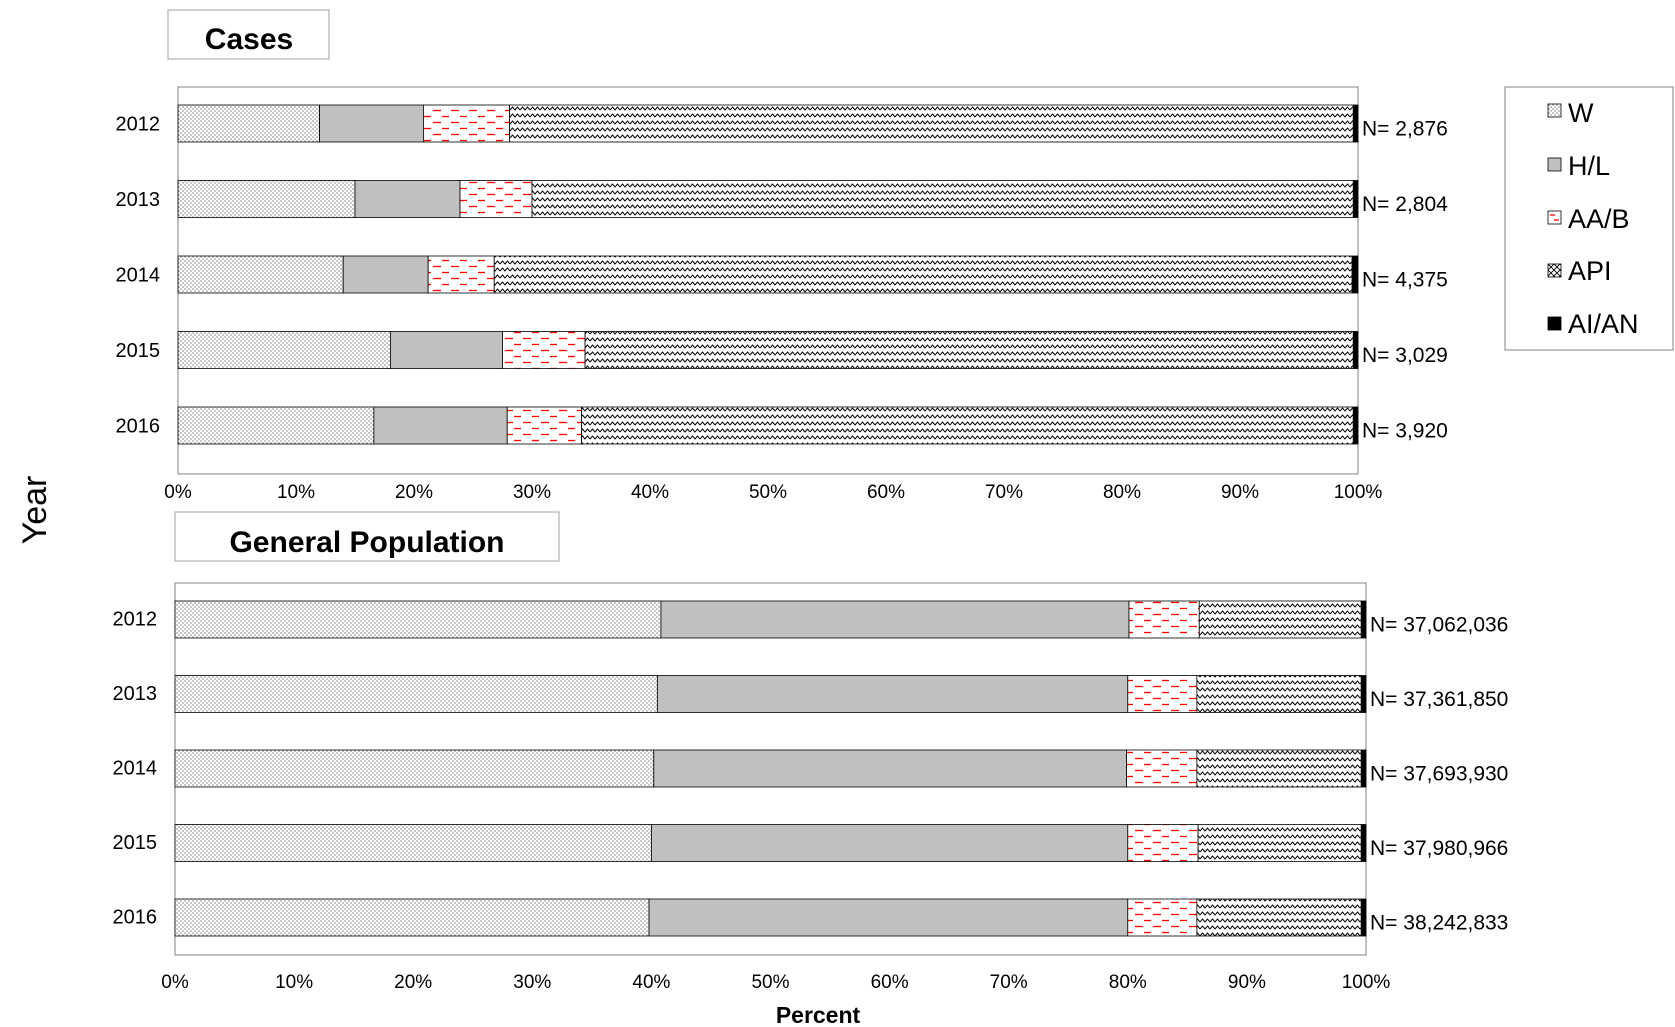 This screenshot has height=1027, width=1675. I want to click on general-population-x-ticks: 0% 10% 20% 30% 40% 50% 60% 70% 80% 90% 100%, so click(775, 982).